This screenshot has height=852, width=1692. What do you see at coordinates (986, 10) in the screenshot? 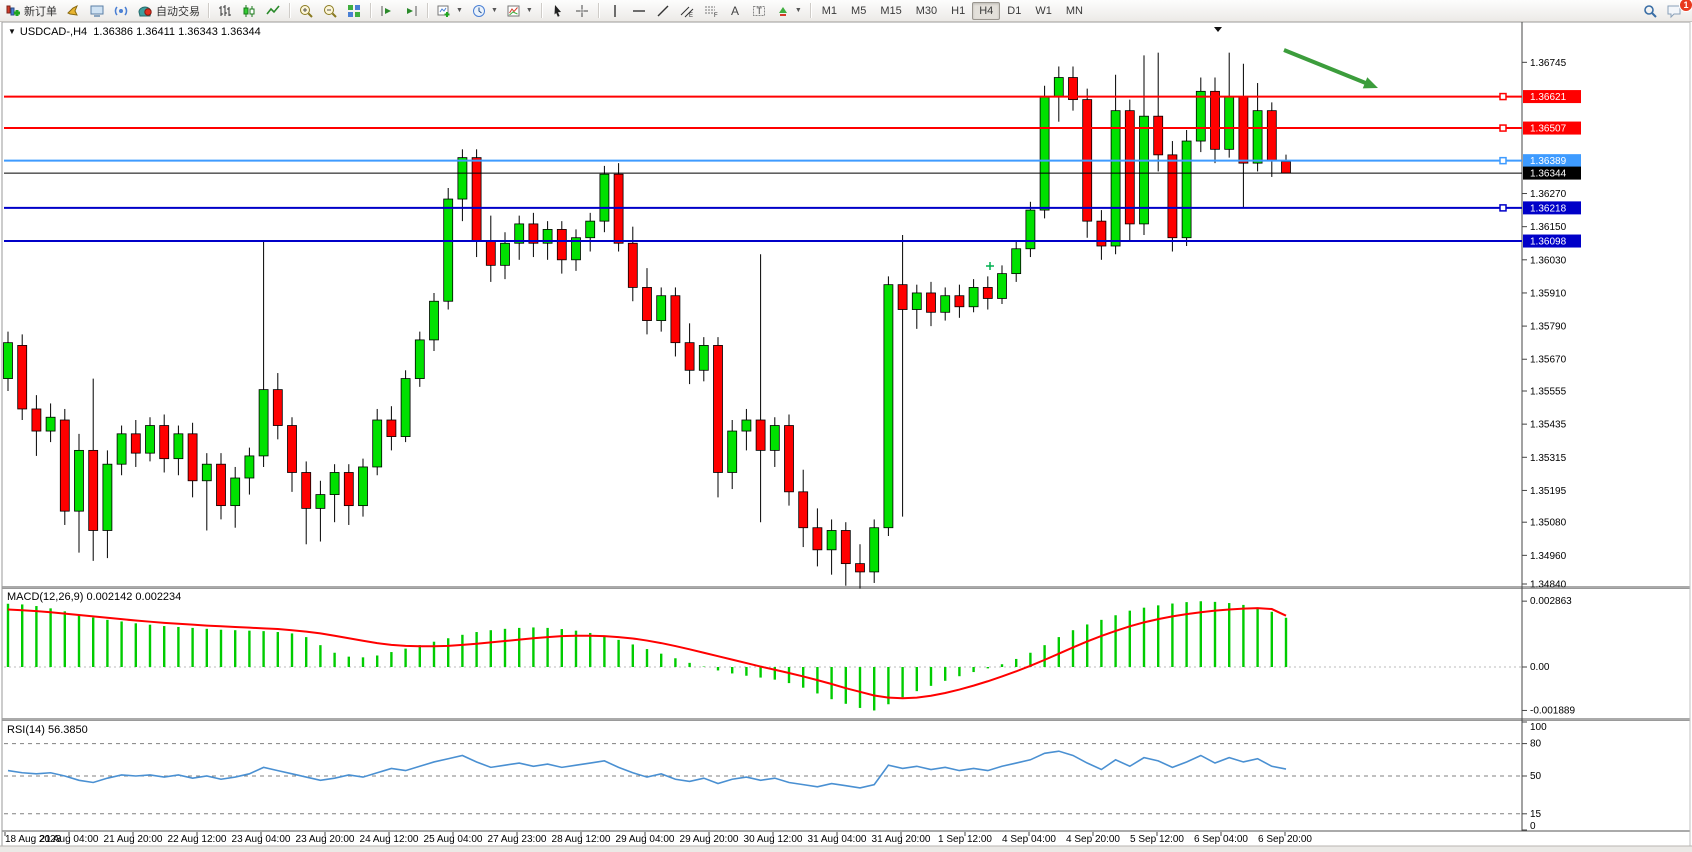
I see `timeframe-button-H4: H4` at bounding box center [986, 10].